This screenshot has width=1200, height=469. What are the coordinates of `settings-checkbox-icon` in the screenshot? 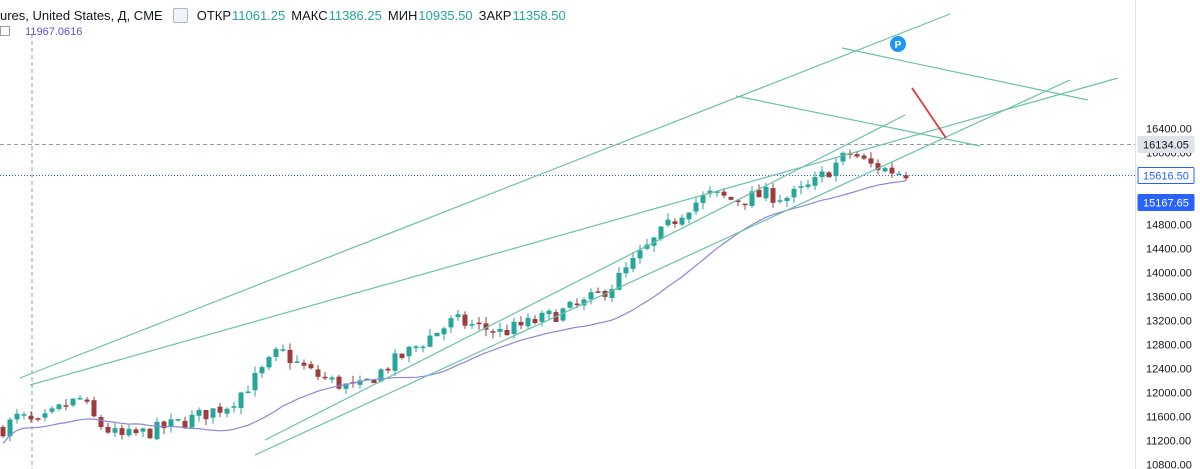 It's located at (180, 15).